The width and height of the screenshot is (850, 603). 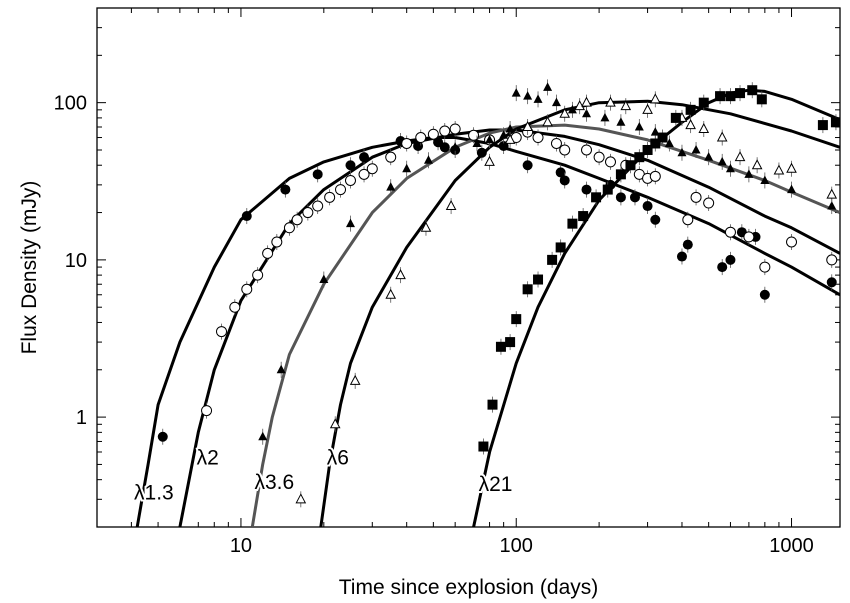 What do you see at coordinates (274, 482) in the screenshot?
I see `curve-label: λ3.6` at bounding box center [274, 482].